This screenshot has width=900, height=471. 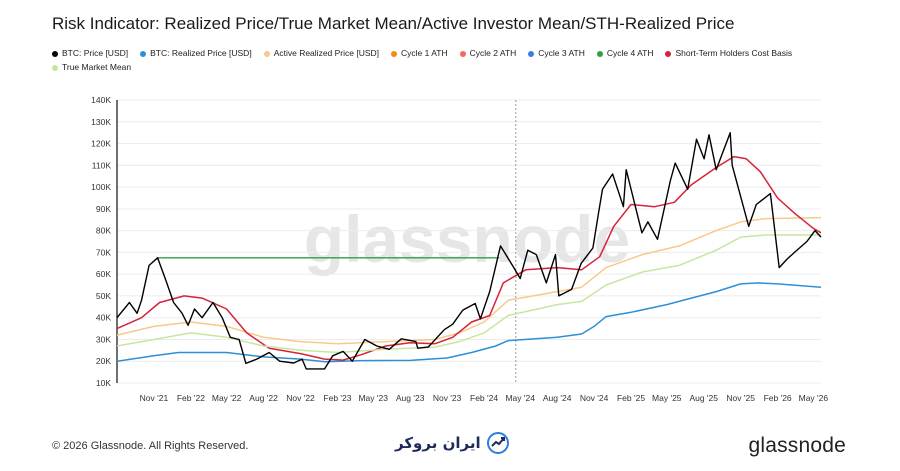 What do you see at coordinates (703, 398) in the screenshot?
I see `x-tick-label: Aug '25` at bounding box center [703, 398].